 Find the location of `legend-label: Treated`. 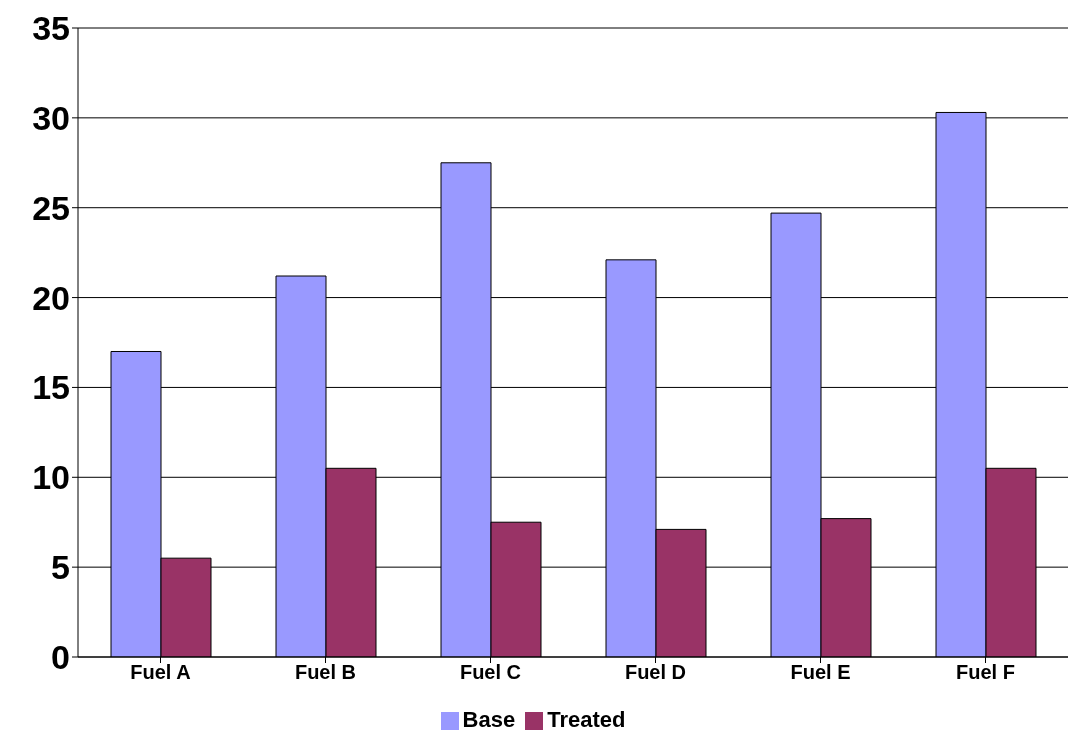

legend-label: Treated is located at coordinates (586, 719).